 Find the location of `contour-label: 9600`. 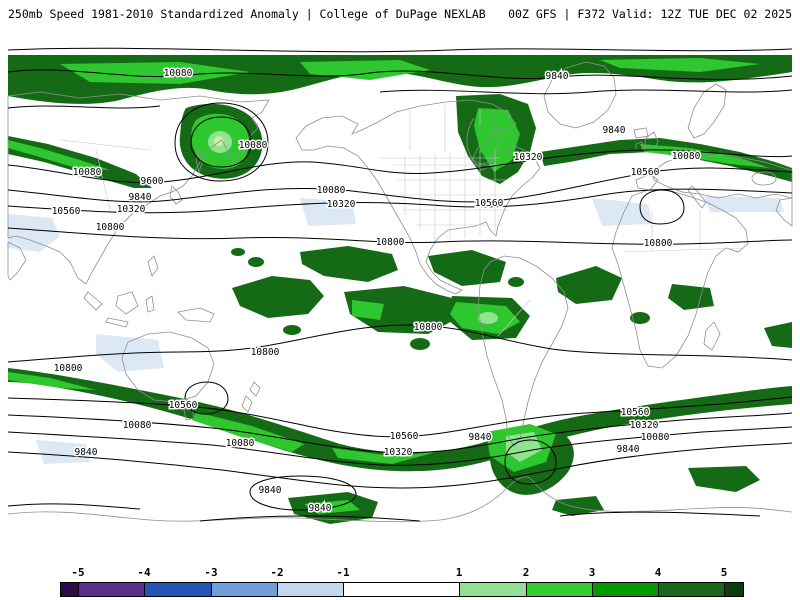

contour-label: 9600 is located at coordinates (152, 181).